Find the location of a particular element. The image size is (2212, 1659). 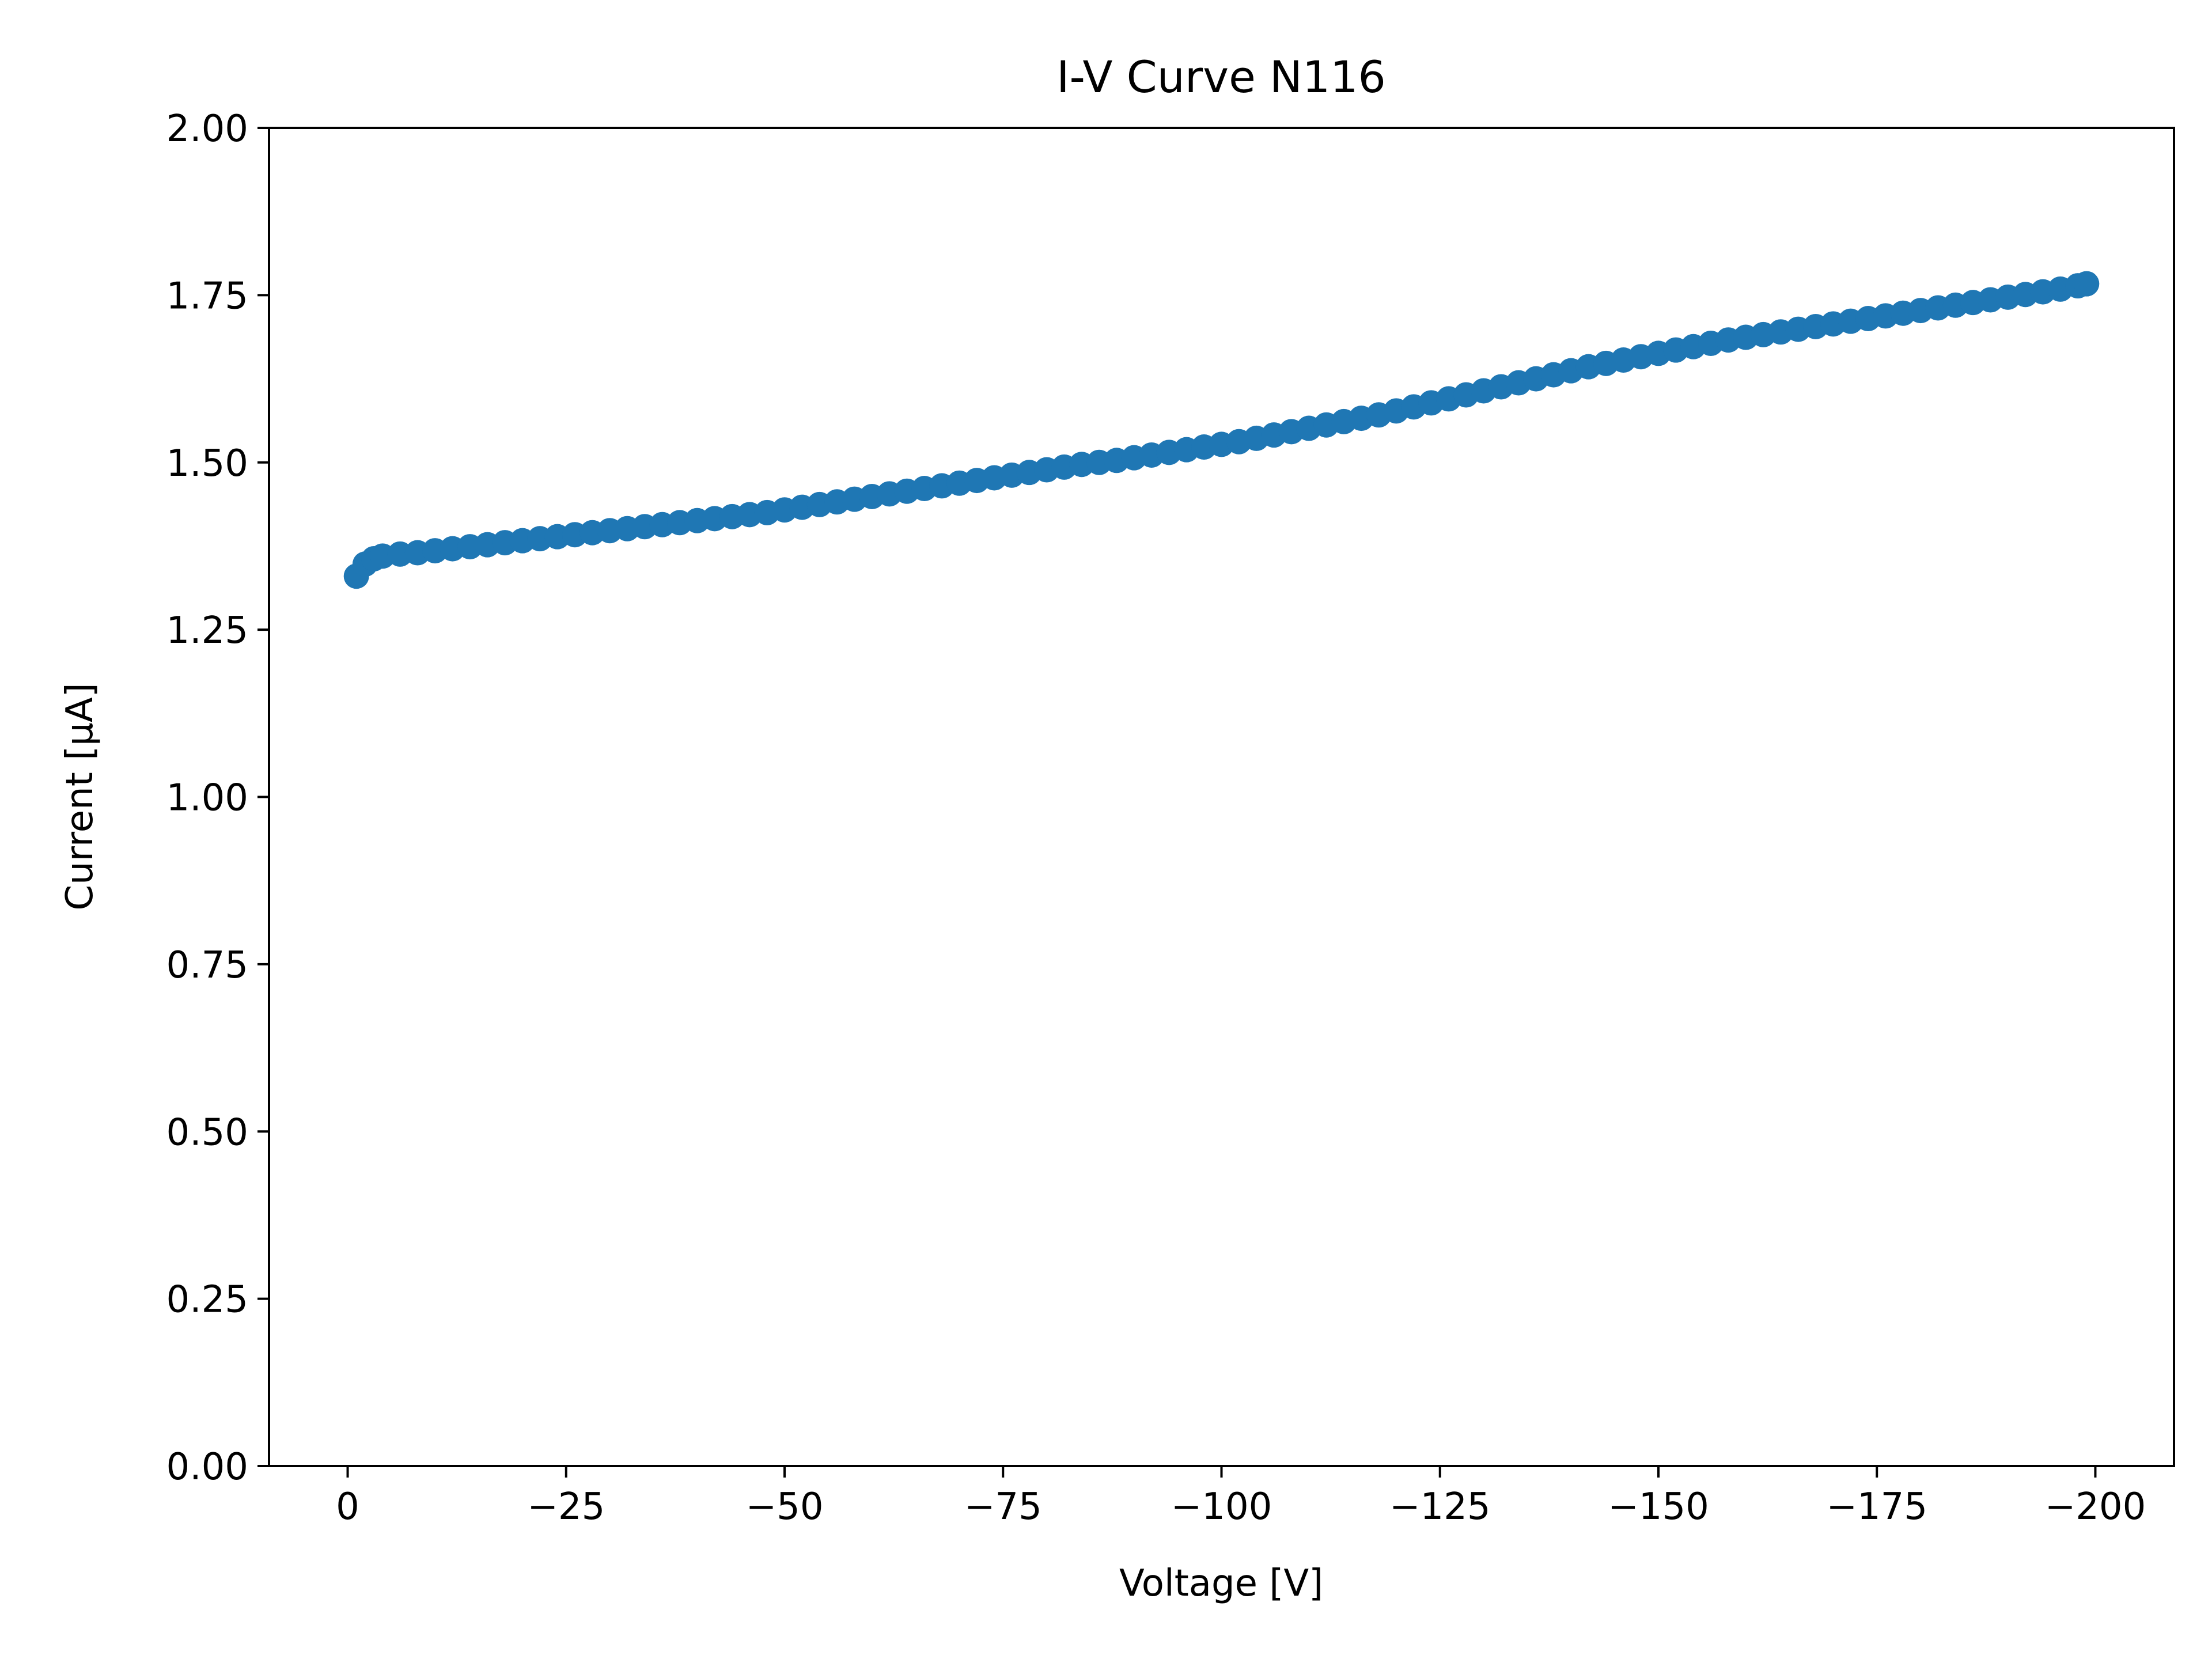

y-tick-label: 1.75 is located at coordinates (207, 296).